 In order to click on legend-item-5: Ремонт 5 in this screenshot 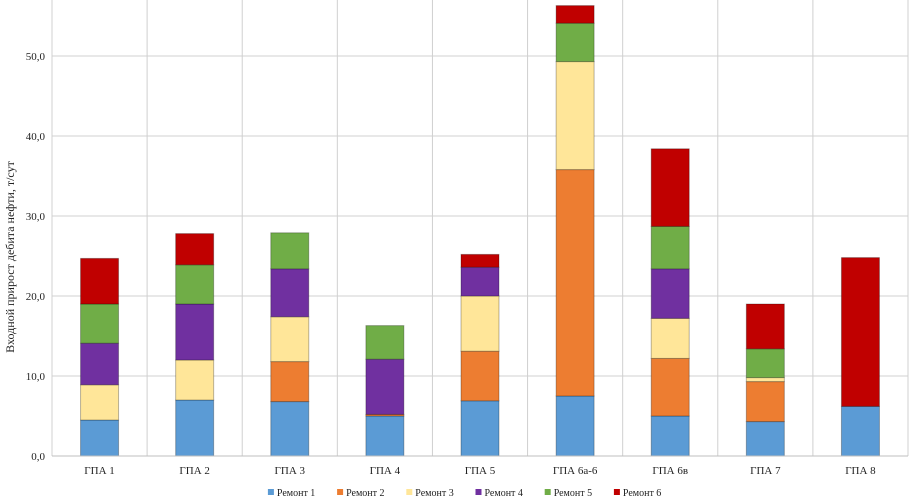, I will do `click(568, 493)`.